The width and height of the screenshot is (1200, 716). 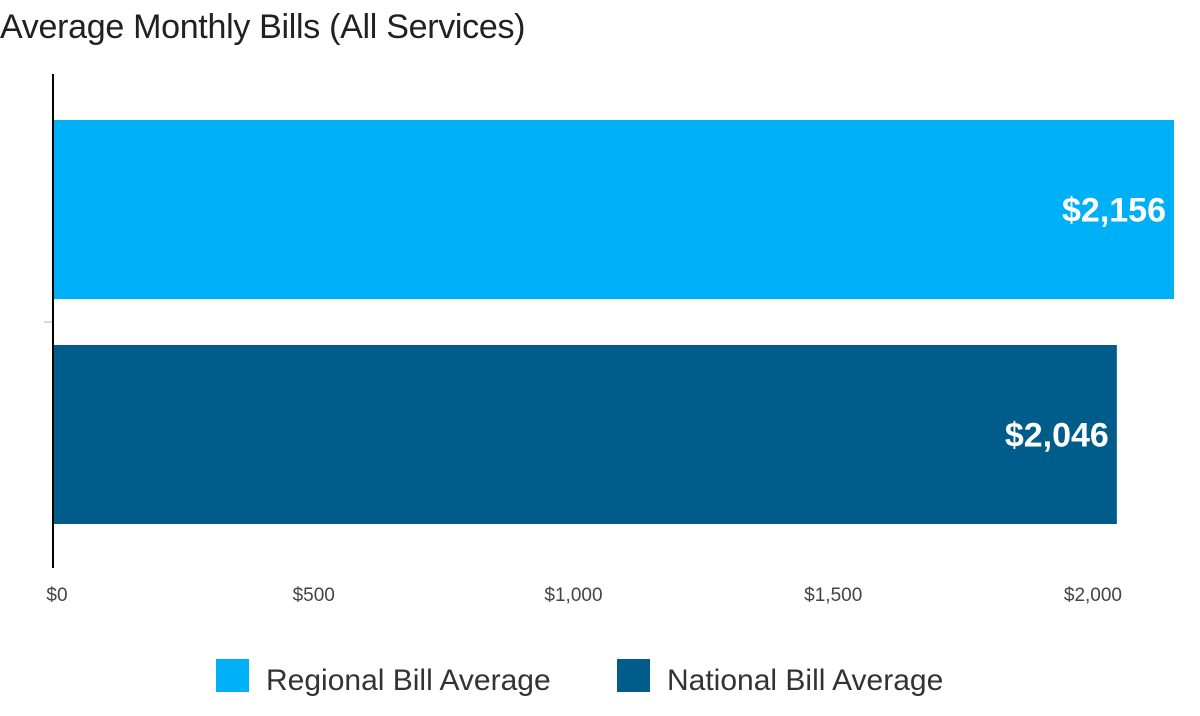 I want to click on x-tick-label: $1,000, so click(x=573, y=595).